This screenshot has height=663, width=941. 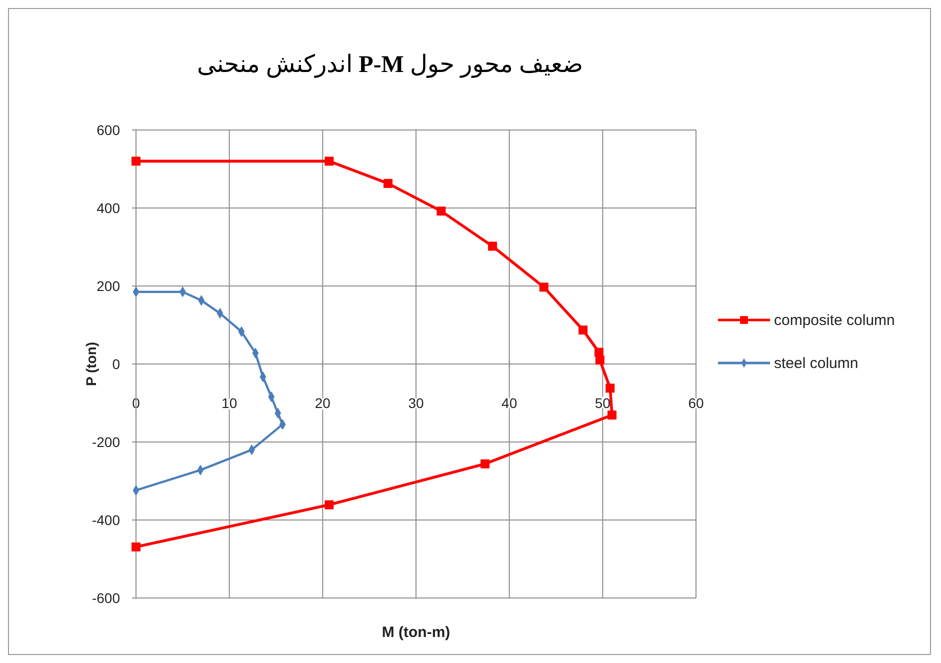 I want to click on y-tick-label: 0, so click(x=116, y=364).